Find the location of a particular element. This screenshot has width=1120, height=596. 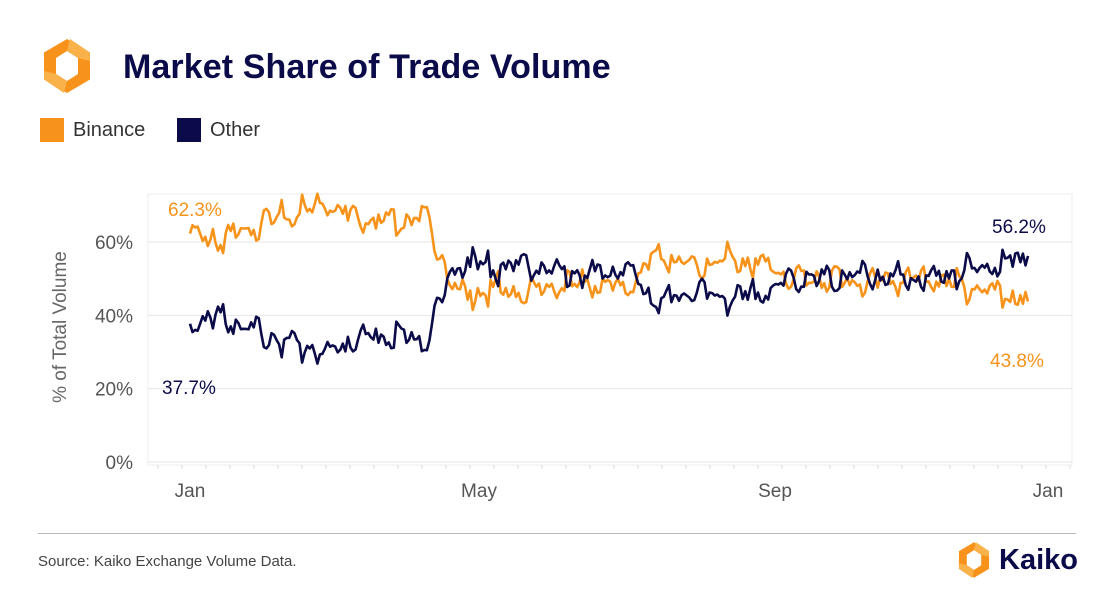

annotation-label: 43.8% is located at coordinates (1017, 361).